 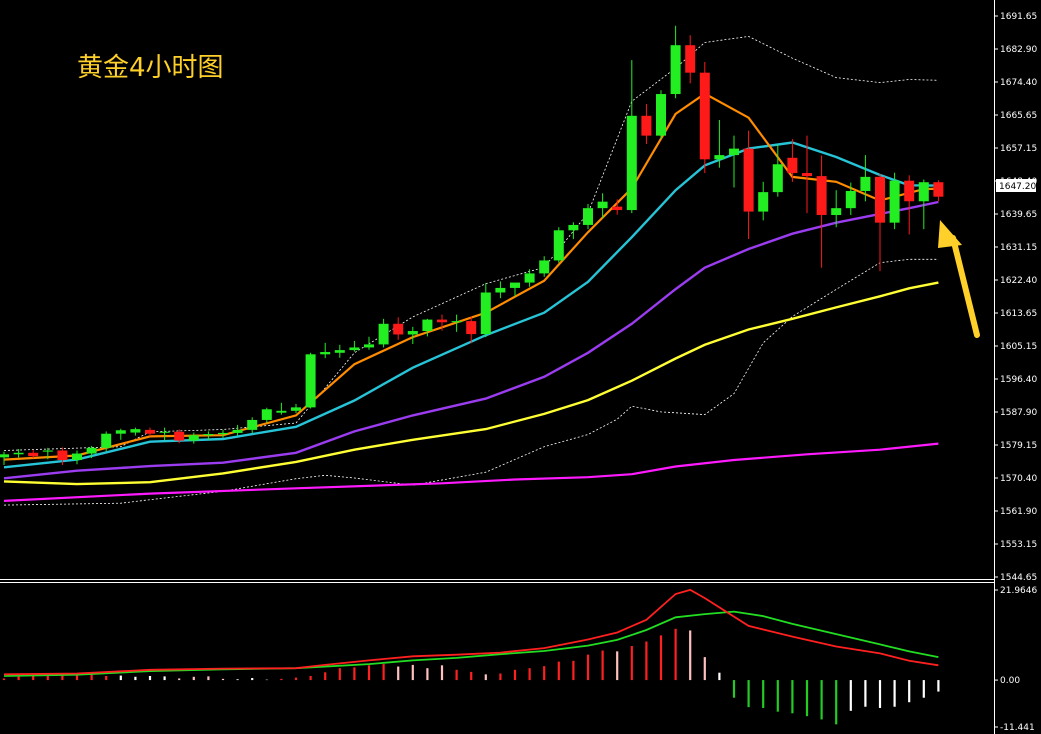 I want to click on macd-main-line, so click(x=471, y=632).